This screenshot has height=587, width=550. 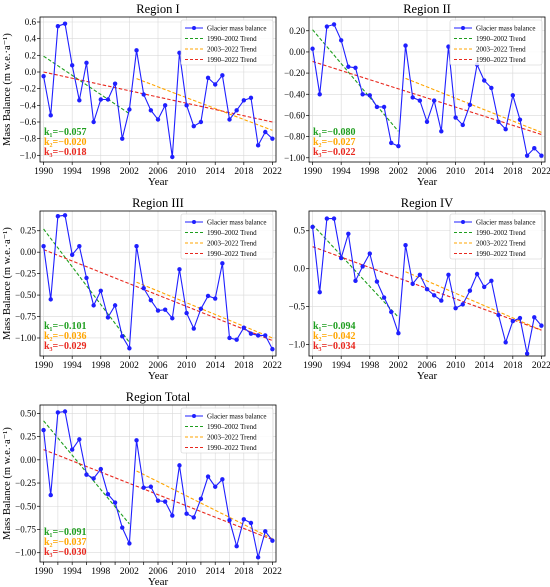 I want to click on x-tick-label: 2018, so click(x=243, y=366).